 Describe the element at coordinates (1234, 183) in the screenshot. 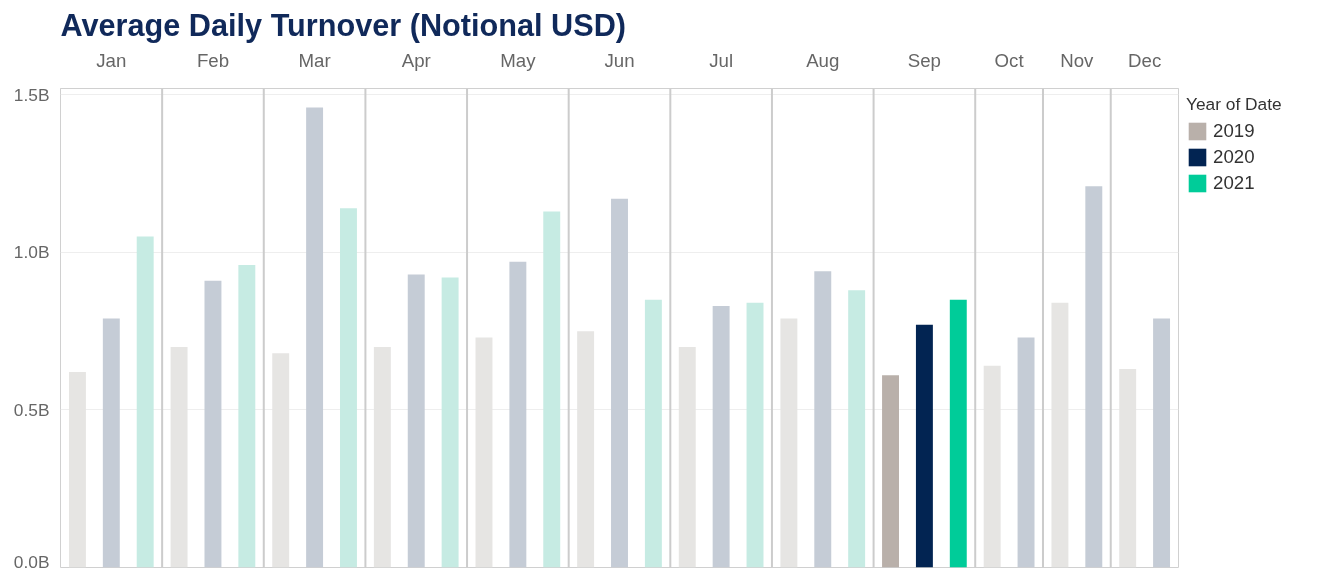

I see `legend-label: 2021` at that location.